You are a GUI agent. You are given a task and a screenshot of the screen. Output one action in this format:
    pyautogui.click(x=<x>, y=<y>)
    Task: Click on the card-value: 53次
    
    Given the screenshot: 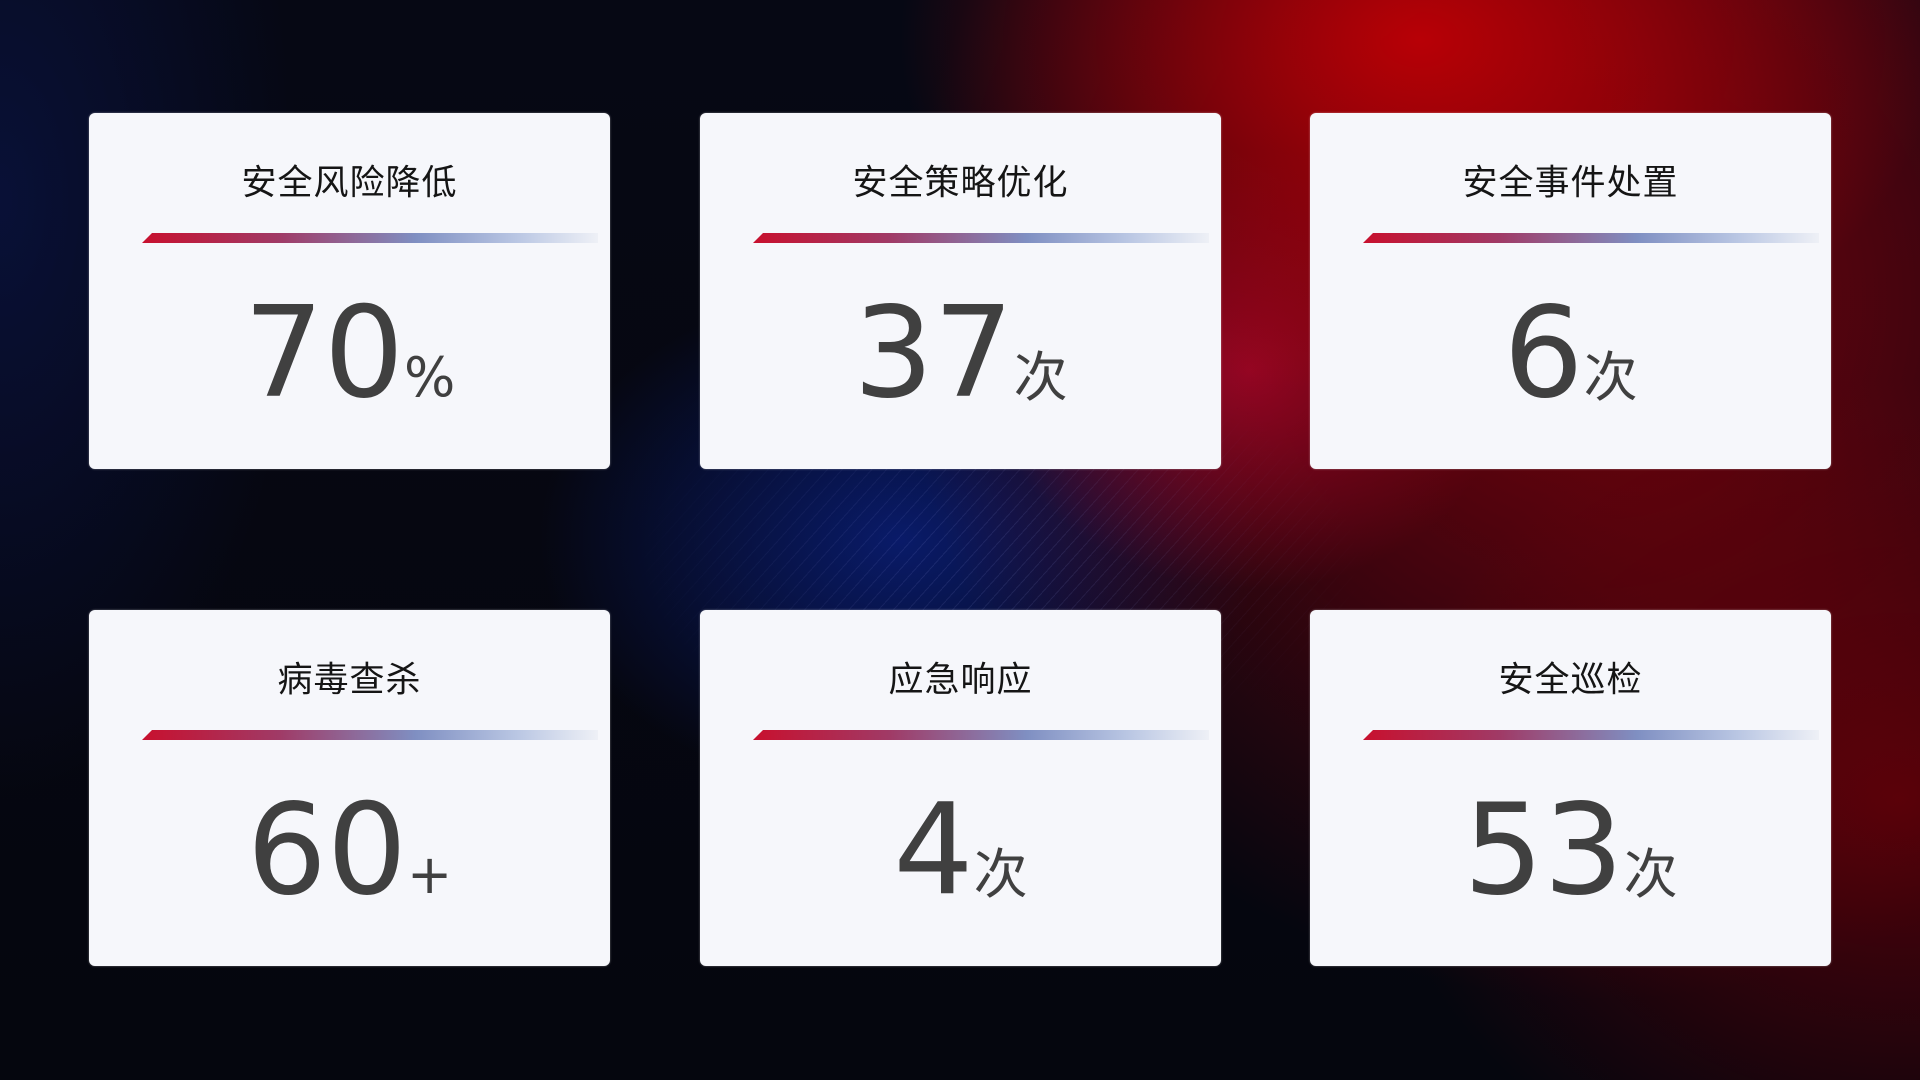 What is the action you would take?
    pyautogui.click(x=1570, y=850)
    